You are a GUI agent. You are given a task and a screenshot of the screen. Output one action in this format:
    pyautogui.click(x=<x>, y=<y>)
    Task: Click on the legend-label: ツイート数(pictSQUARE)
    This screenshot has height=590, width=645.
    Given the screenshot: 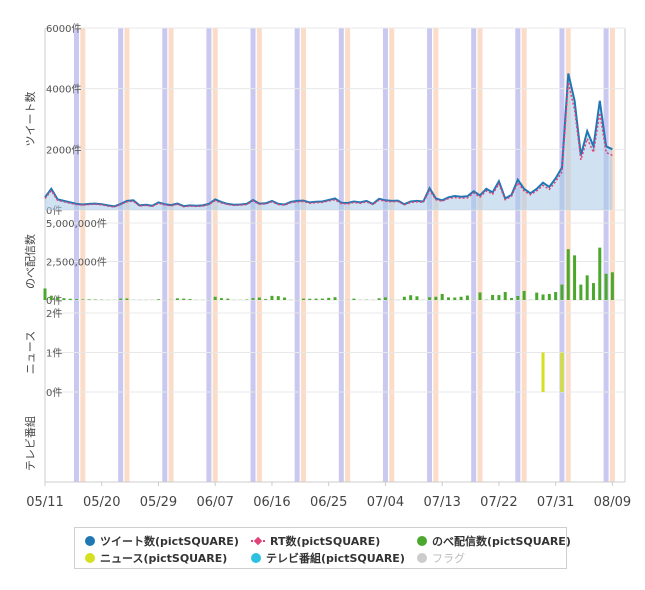 What is the action you would take?
    pyautogui.click(x=169, y=541)
    